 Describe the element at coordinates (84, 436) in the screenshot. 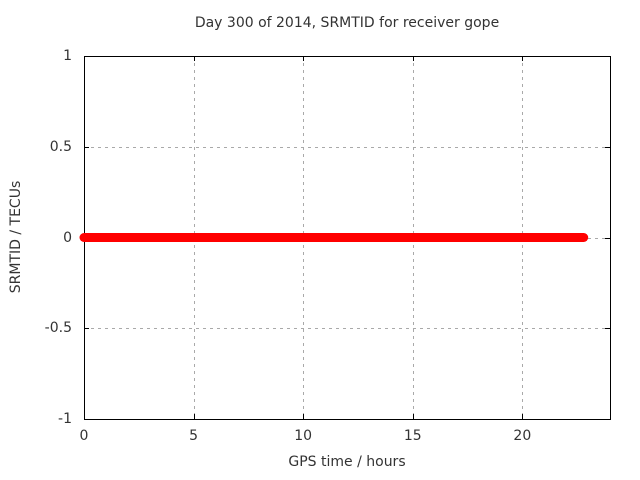

I see `x-tick-label: 0` at that location.